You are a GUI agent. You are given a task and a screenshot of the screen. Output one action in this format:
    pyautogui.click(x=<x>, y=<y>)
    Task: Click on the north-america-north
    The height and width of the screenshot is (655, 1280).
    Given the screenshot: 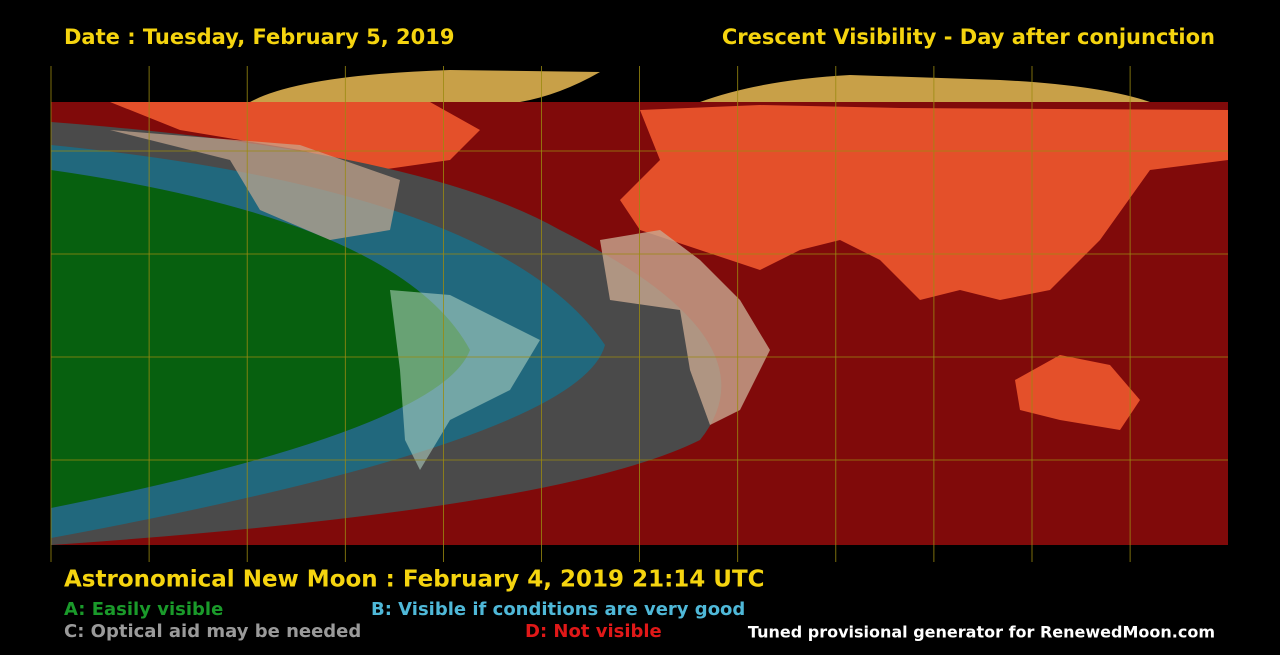 What is the action you would take?
    pyautogui.click(x=295, y=136)
    